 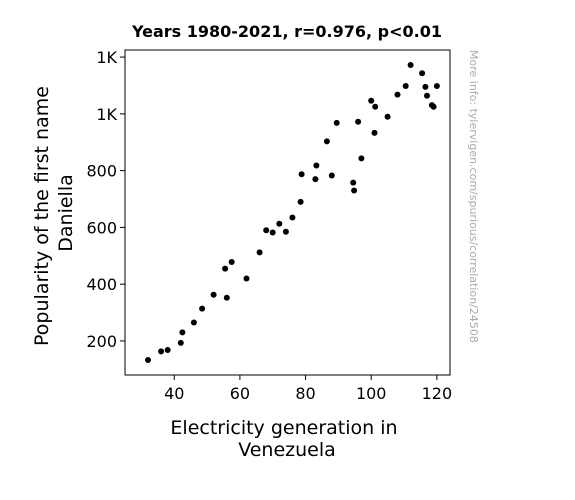 I want to click on x-axis-label: Electricity generation in Venezuela, so click(x=286, y=439).